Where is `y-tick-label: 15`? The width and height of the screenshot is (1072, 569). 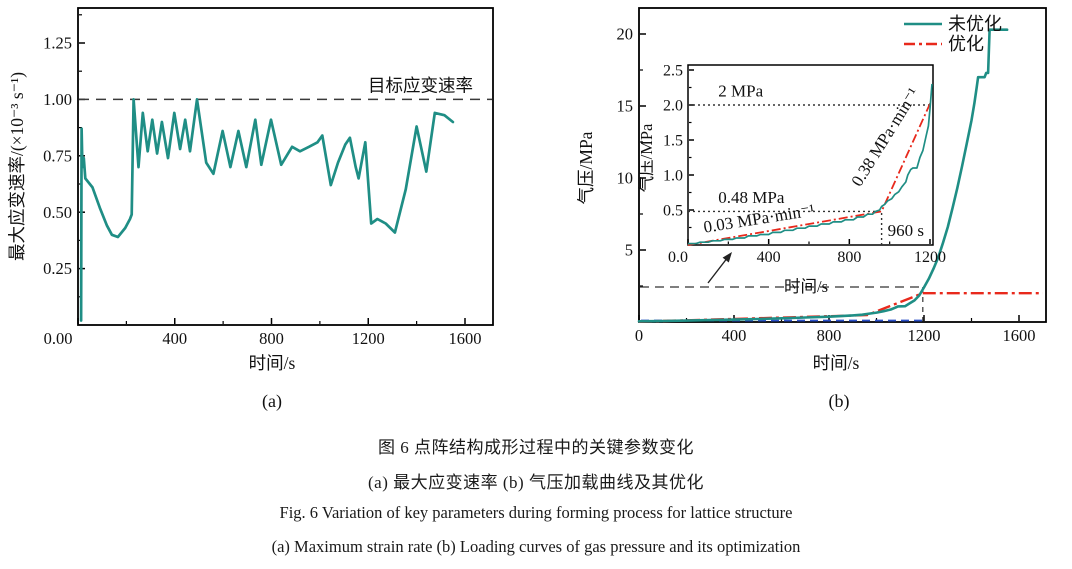
y-tick-label: 15 is located at coordinates (625, 106).